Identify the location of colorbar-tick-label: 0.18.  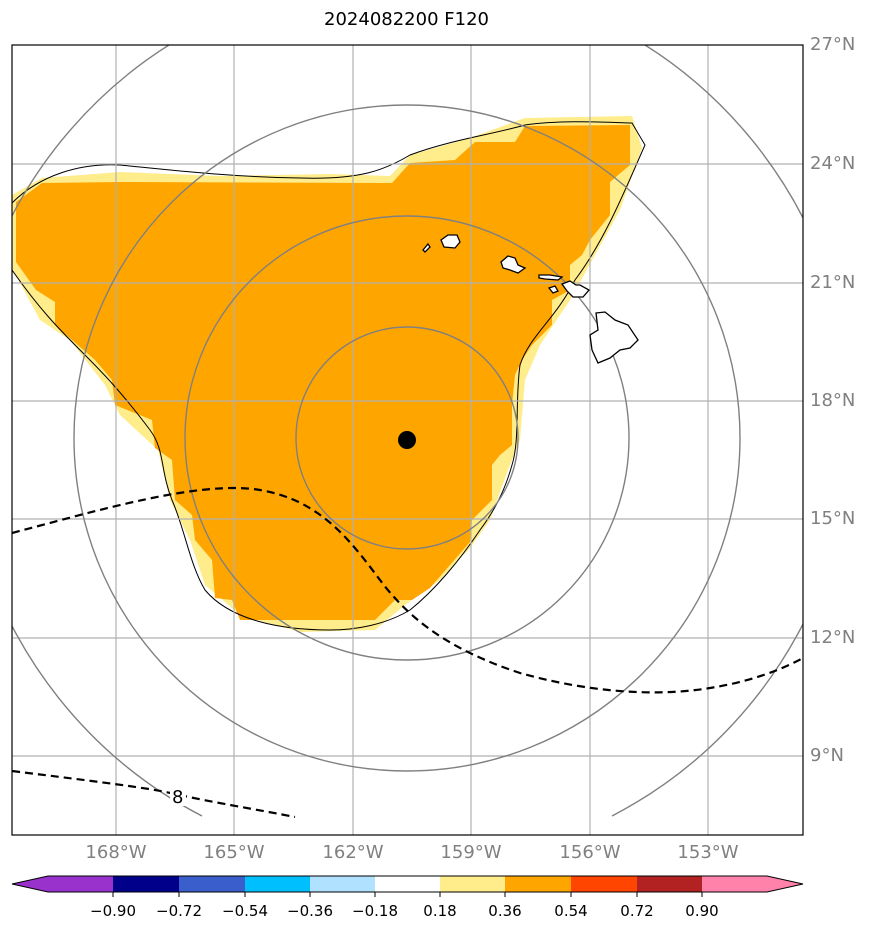
(440, 911).